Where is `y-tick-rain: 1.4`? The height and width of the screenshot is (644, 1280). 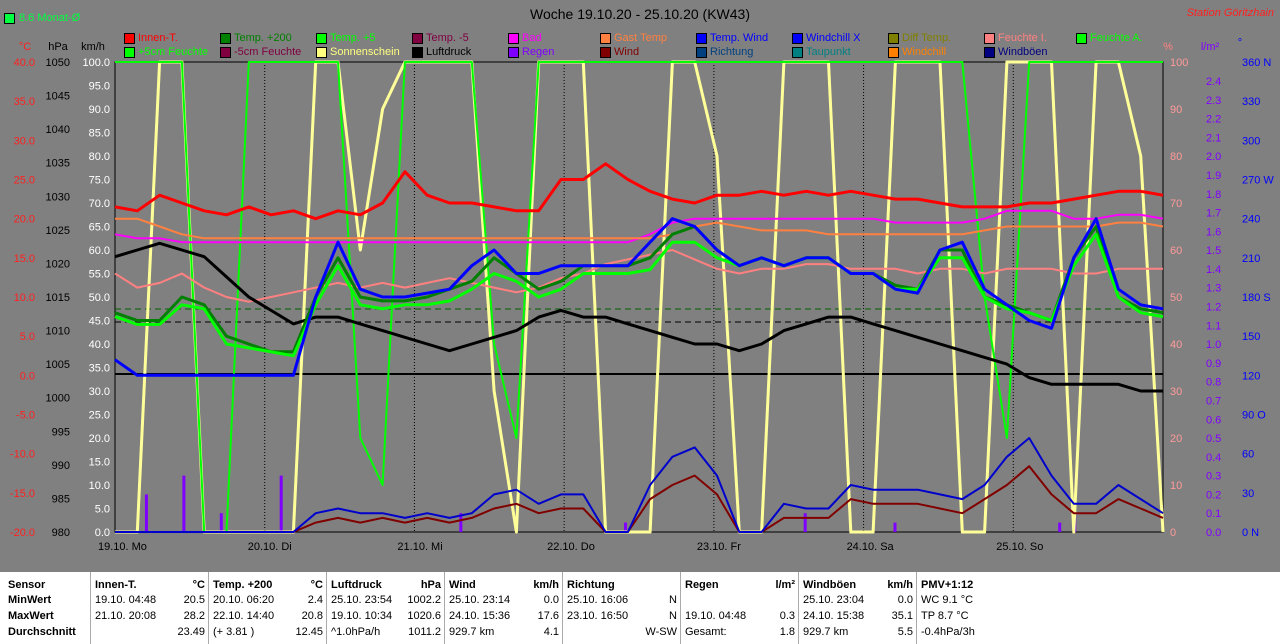 y-tick-rain: 1.4 is located at coordinates (1213, 270).